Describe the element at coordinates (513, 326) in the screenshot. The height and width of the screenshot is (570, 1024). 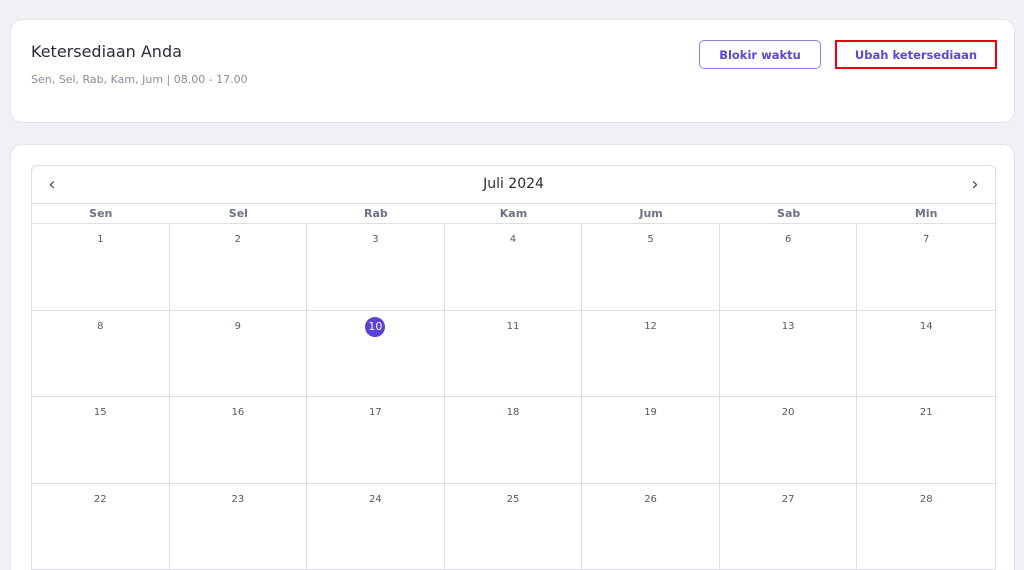
I see `day-number: 11` at that location.